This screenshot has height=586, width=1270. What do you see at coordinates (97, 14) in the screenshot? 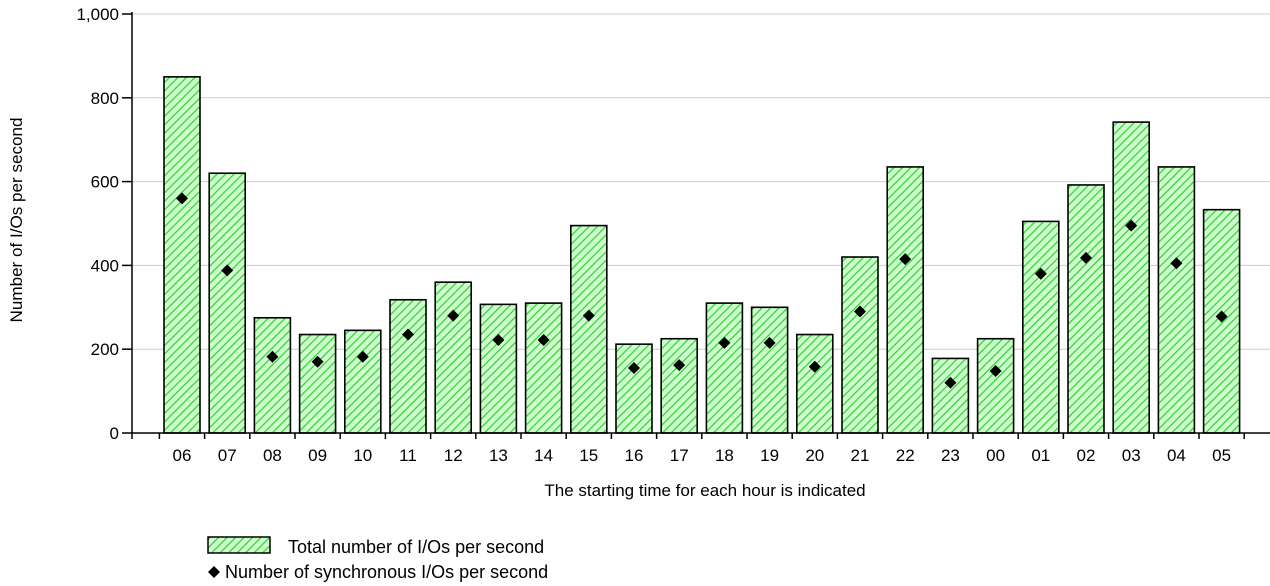
I see `y-tick-label: 1,000` at bounding box center [97, 14].